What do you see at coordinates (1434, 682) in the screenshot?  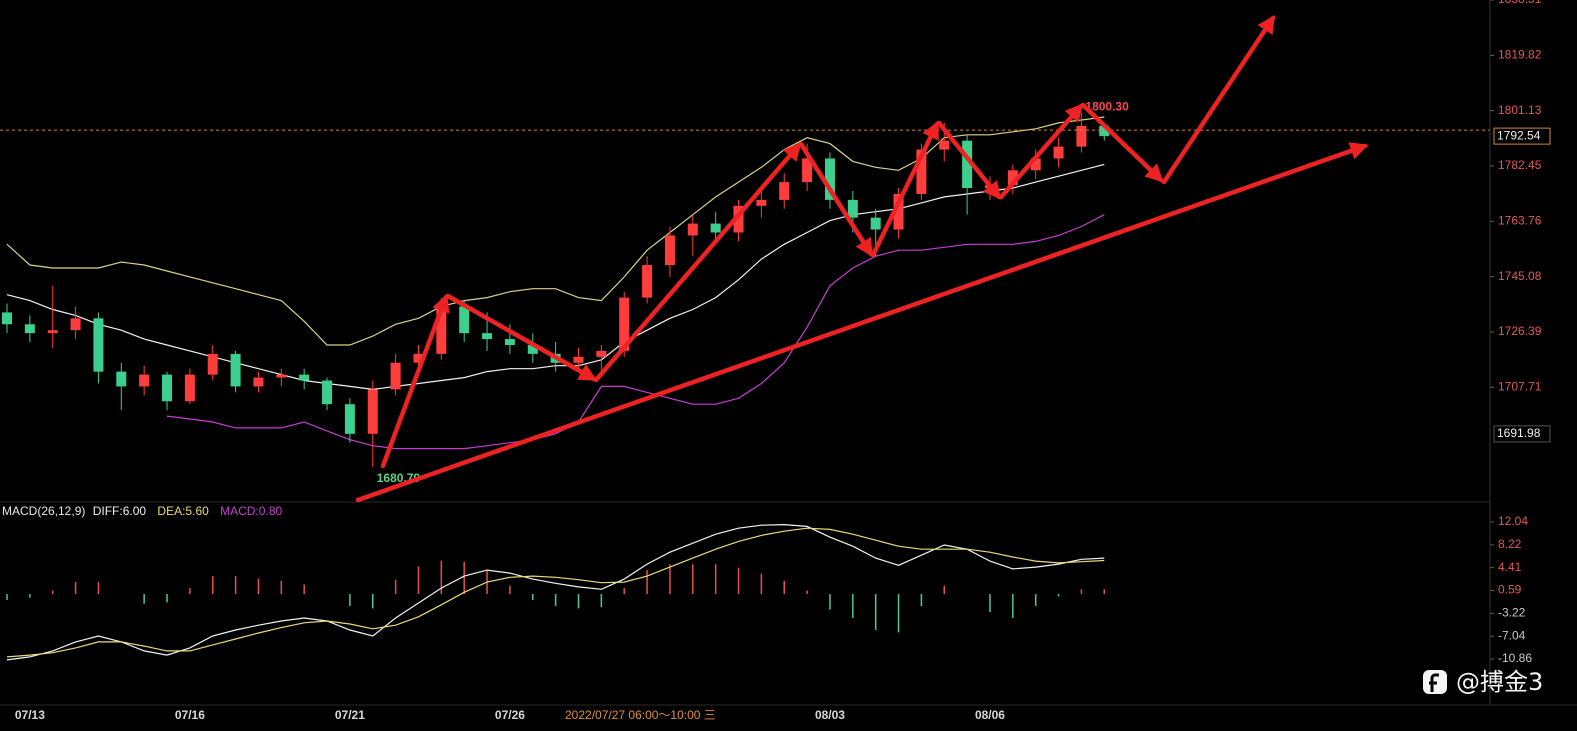 I see `watermark-icon-glyph` at bounding box center [1434, 682].